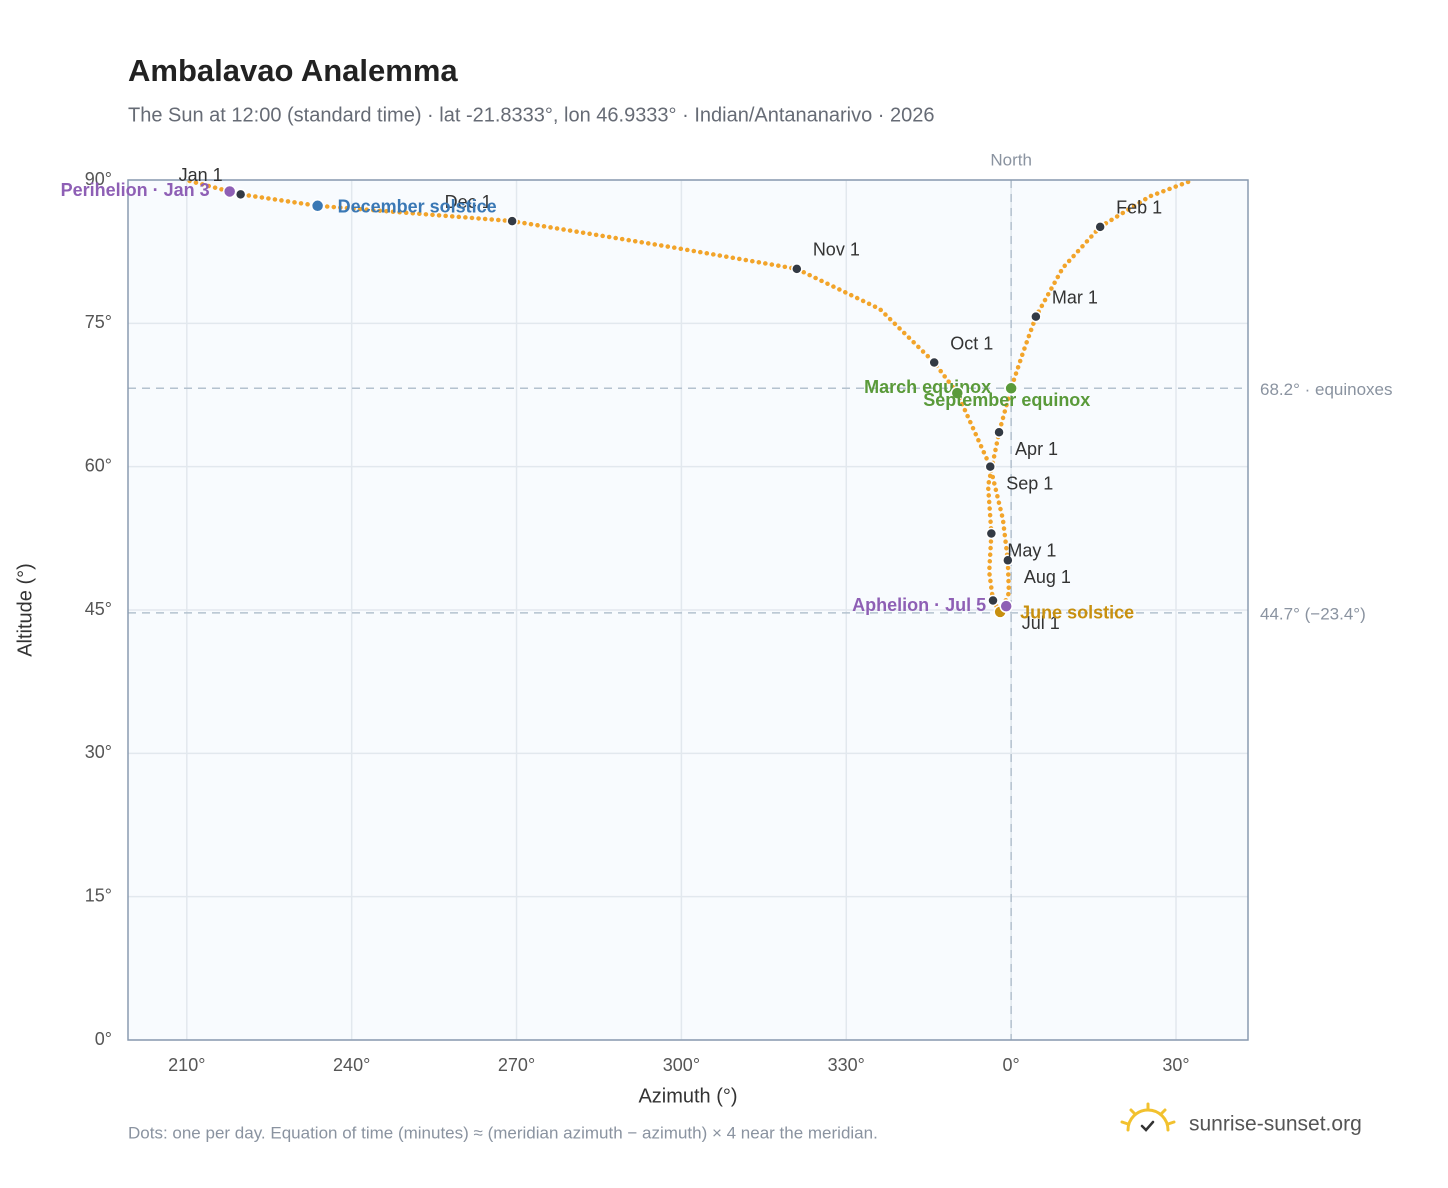  What do you see at coordinates (1041, 623) in the screenshot?
I see `month-label: Jul 1` at bounding box center [1041, 623].